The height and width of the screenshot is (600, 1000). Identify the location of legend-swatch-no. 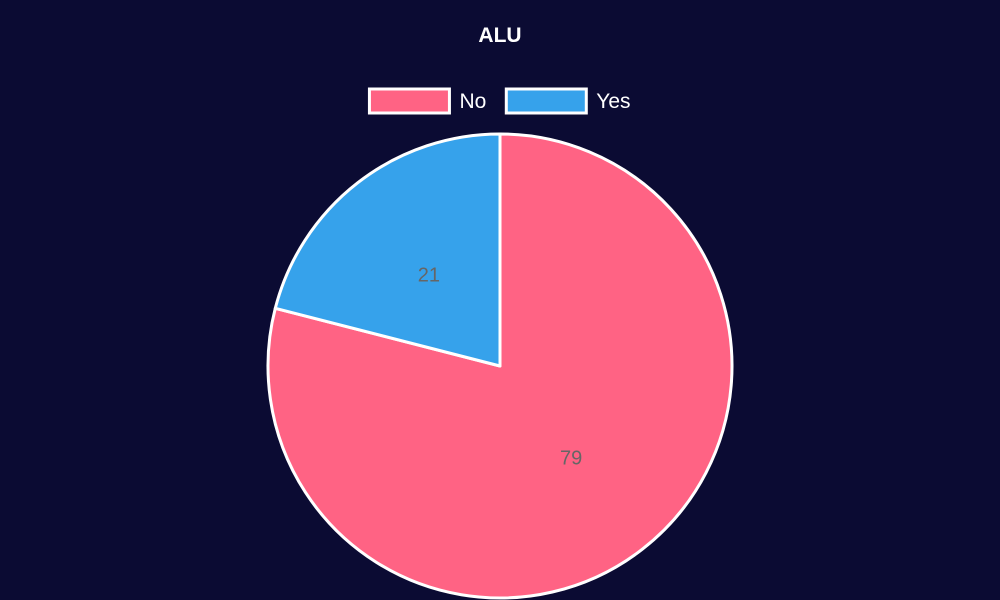
(409, 101).